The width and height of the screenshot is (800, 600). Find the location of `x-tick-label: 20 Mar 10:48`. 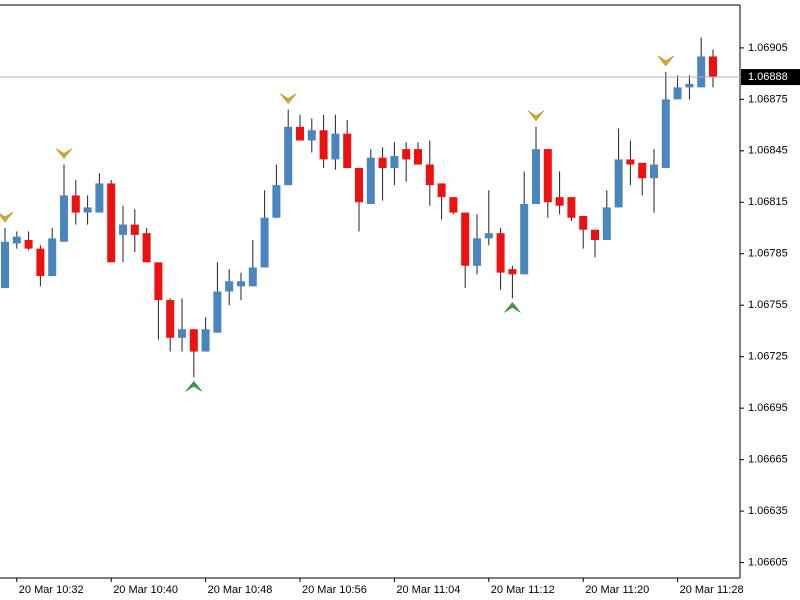

x-tick-label: 20 Mar 10:48 is located at coordinates (240, 590).